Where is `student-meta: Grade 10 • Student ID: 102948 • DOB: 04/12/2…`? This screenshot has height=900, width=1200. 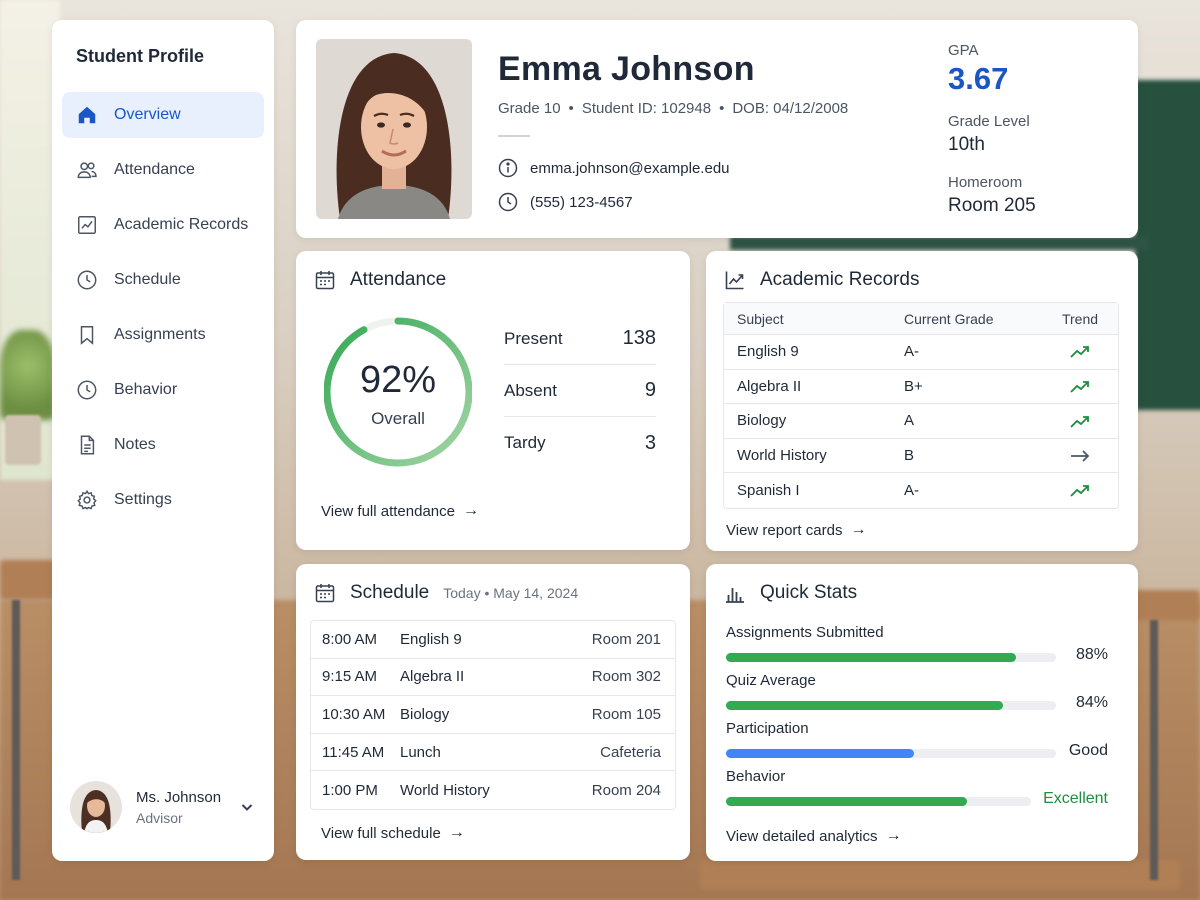 student-meta: Grade 10 • Student ID: 102948 • DOB: 04/12/2… is located at coordinates (673, 108).